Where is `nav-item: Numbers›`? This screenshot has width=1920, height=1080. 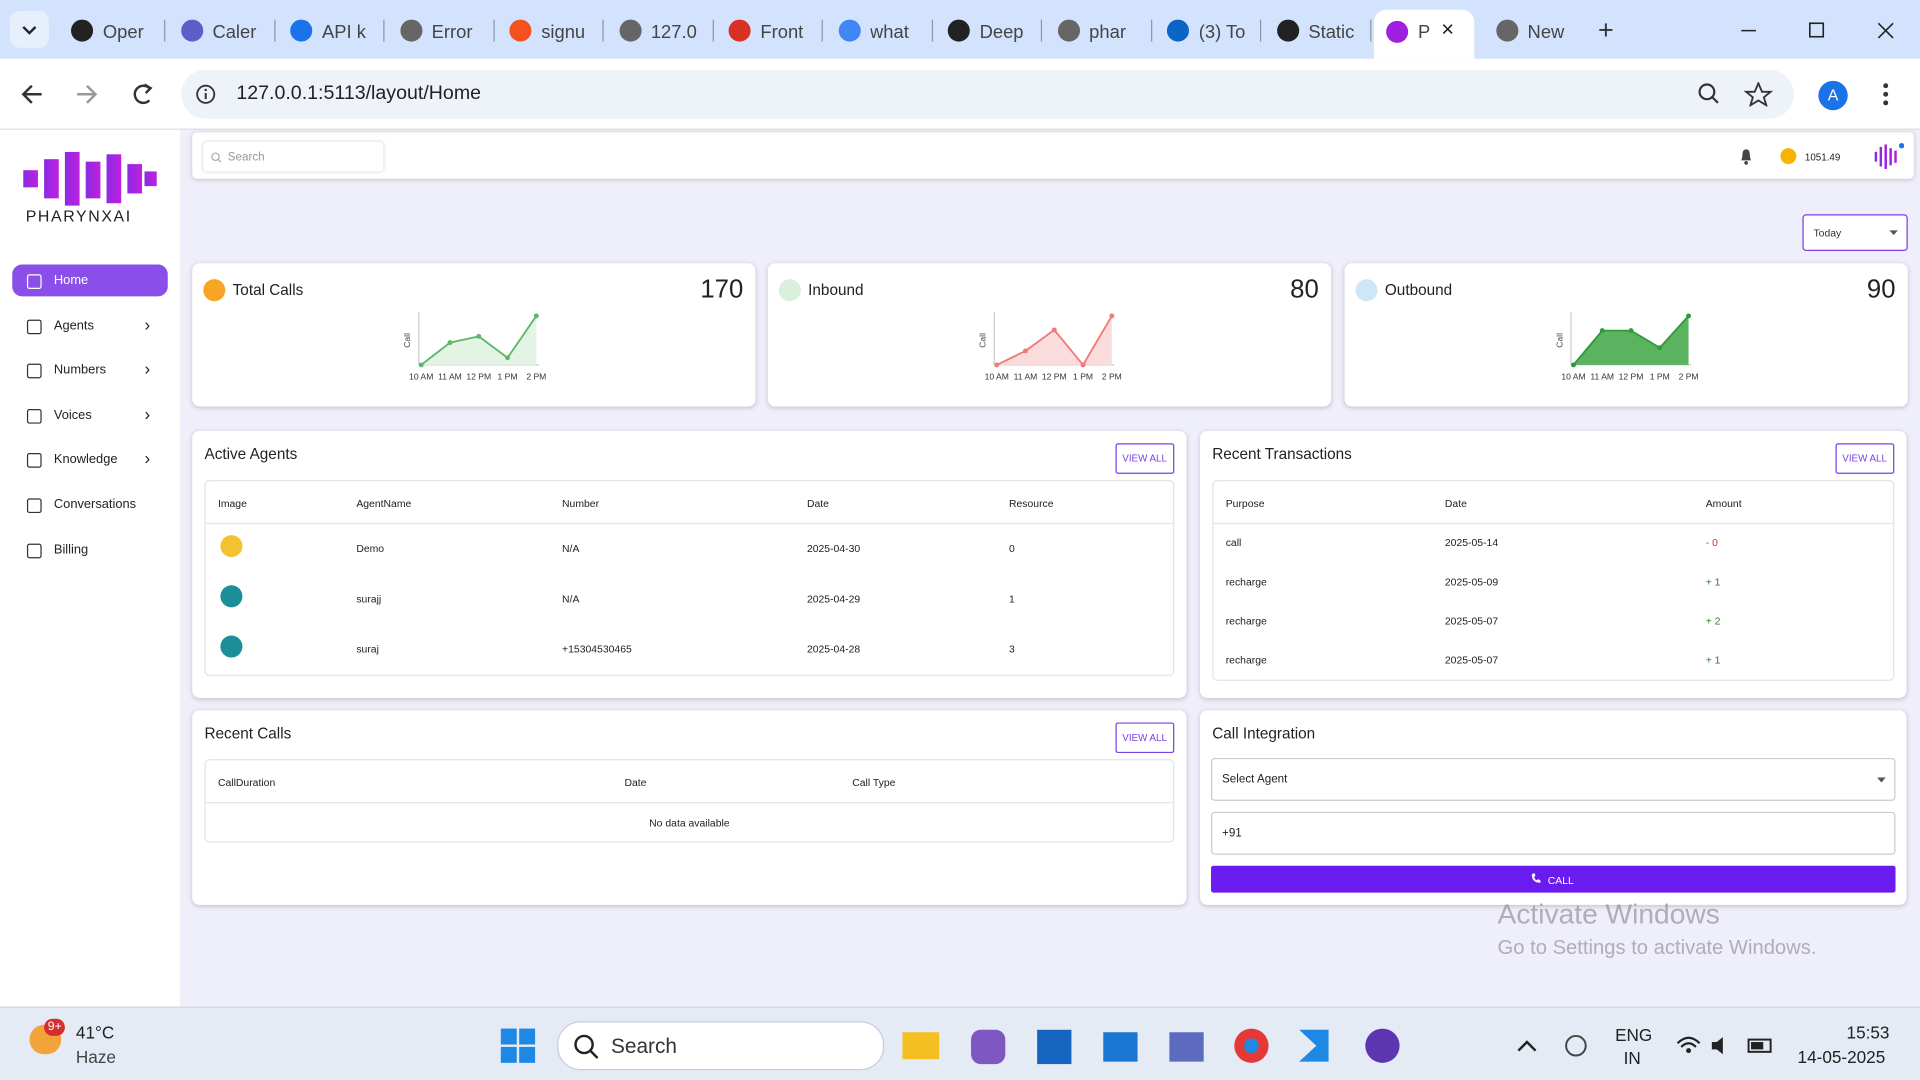
nav-item: Numbers› is located at coordinates (90, 370).